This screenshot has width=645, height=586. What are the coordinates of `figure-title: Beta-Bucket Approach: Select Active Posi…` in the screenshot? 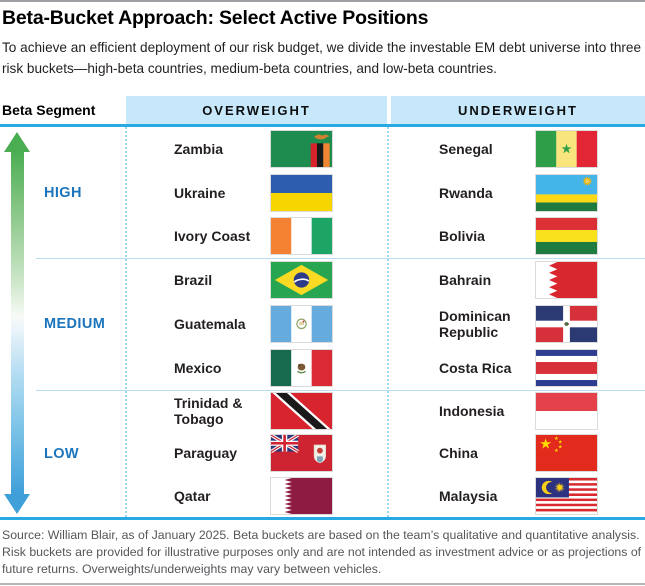 It's located at (215, 18).